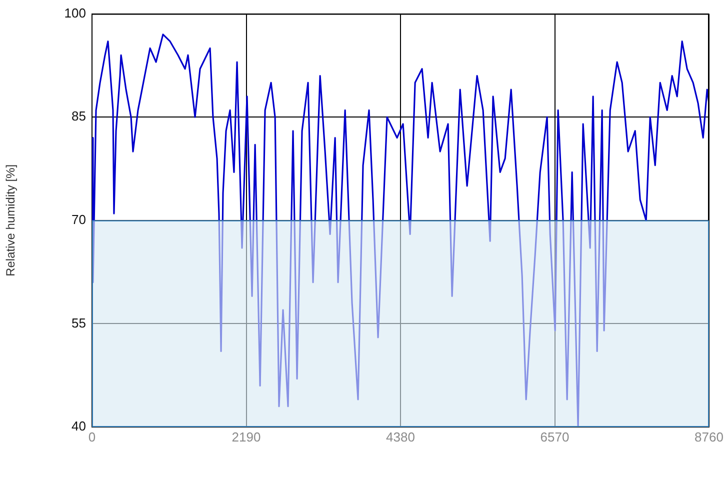 The height and width of the screenshot is (479, 727). What do you see at coordinates (11, 220) in the screenshot?
I see `y-axis-title: Relative humidity [%]` at bounding box center [11, 220].